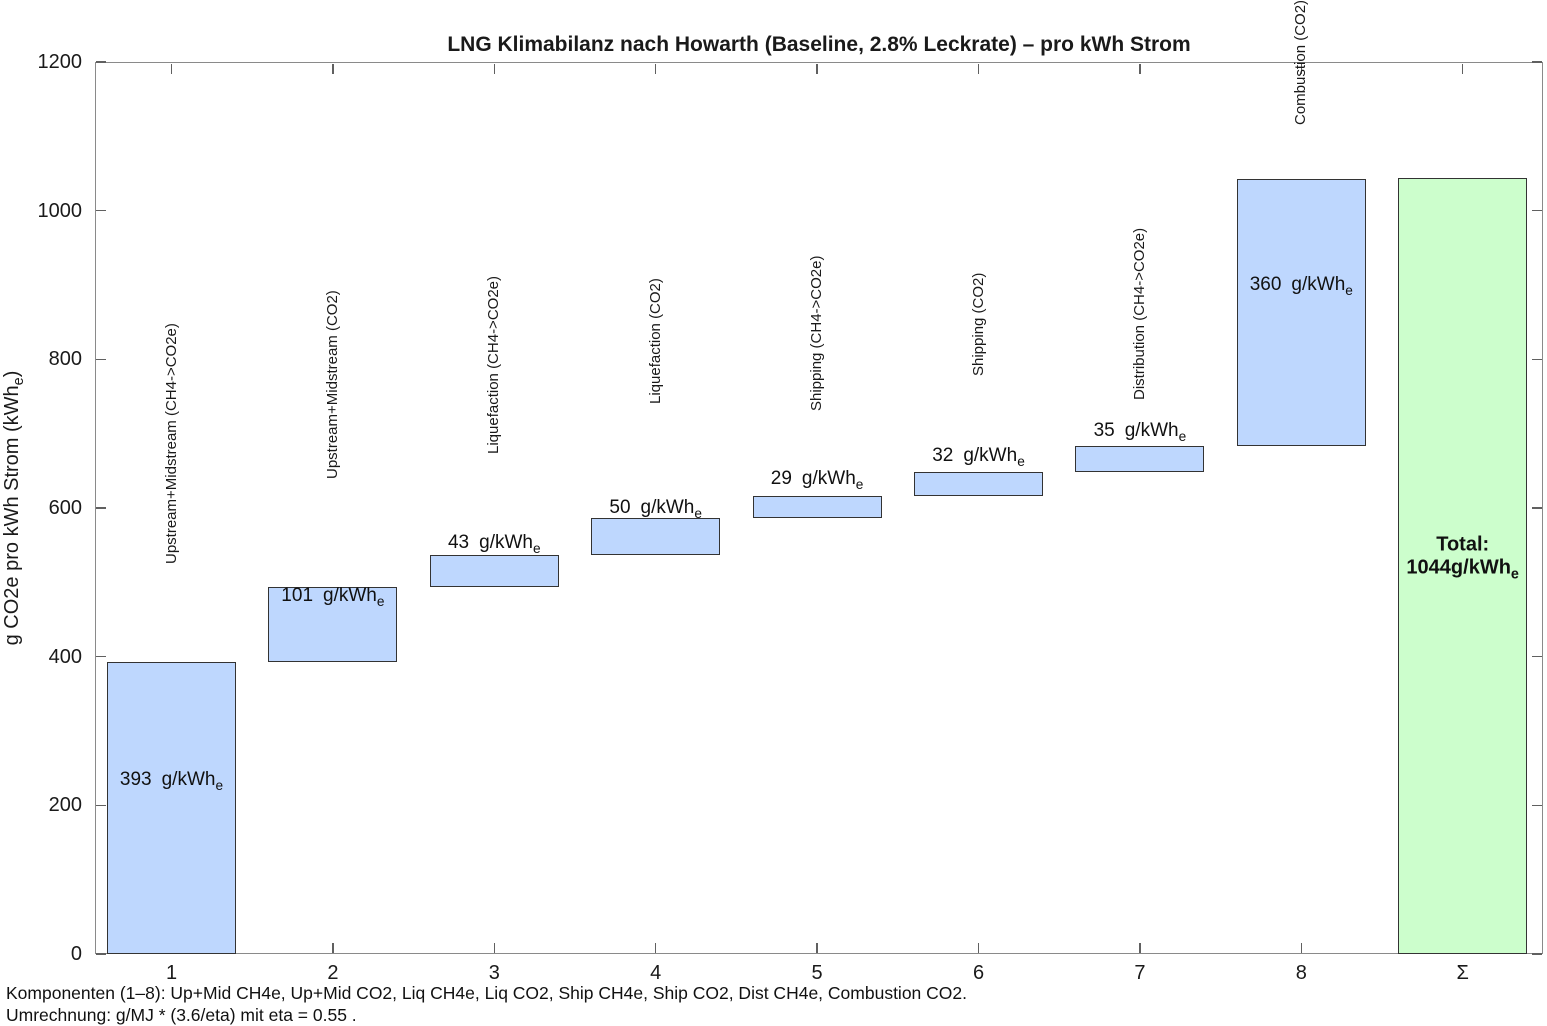 Image resolution: width=1547 pixels, height=1026 pixels. Describe the element at coordinates (60, 210) in the screenshot. I see `y-tick-label: 1000` at that location.